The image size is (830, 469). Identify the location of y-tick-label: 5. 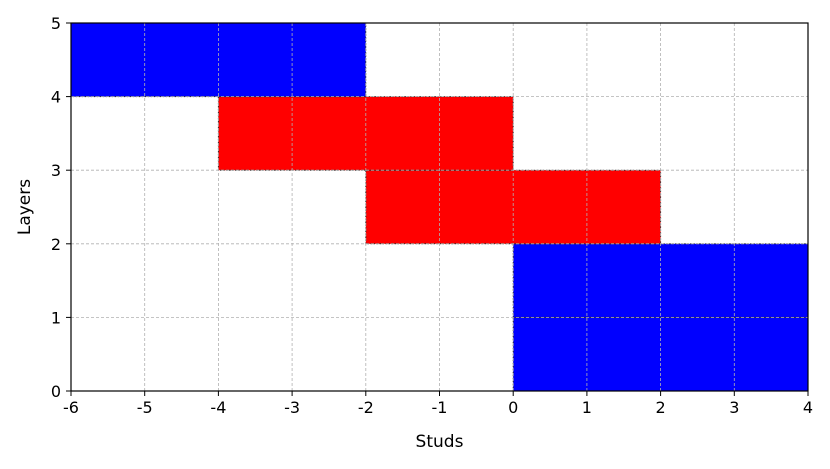
(56, 23).